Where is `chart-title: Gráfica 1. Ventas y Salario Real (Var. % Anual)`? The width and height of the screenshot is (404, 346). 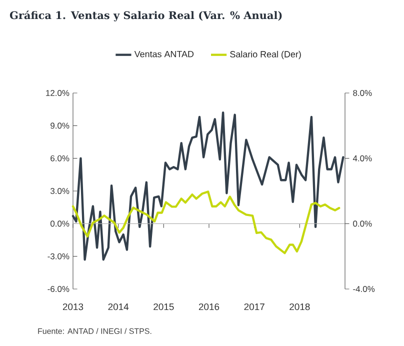 chart-title: Gráfica 1. Ventas y Salario Real (Var. % Anual) is located at coordinates (146, 16).